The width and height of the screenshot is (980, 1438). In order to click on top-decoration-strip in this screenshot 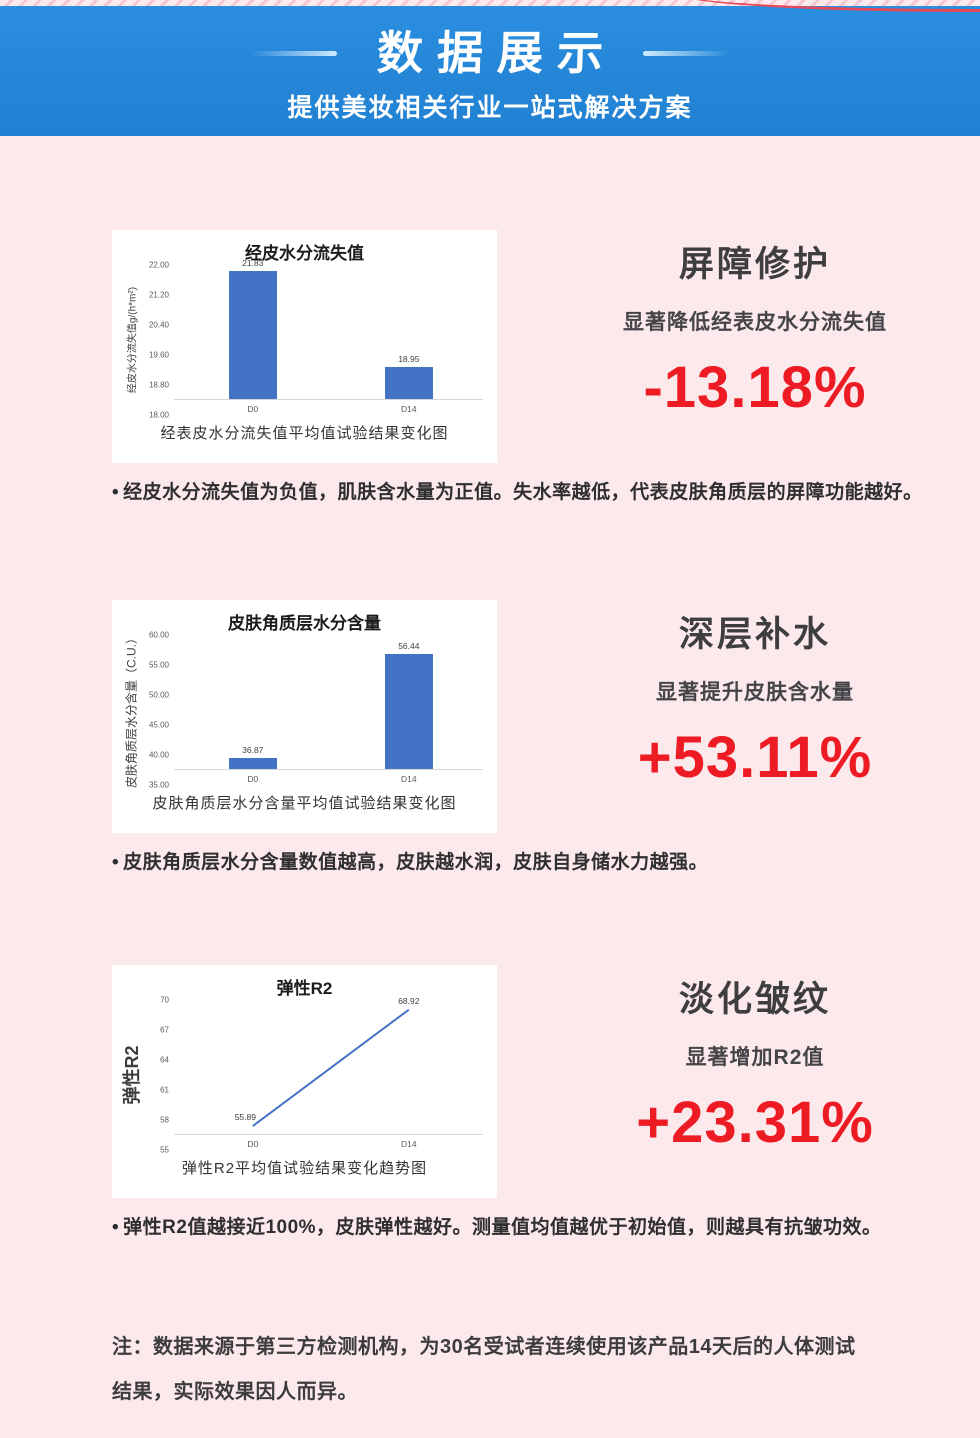, I will do `click(490, 6)`.